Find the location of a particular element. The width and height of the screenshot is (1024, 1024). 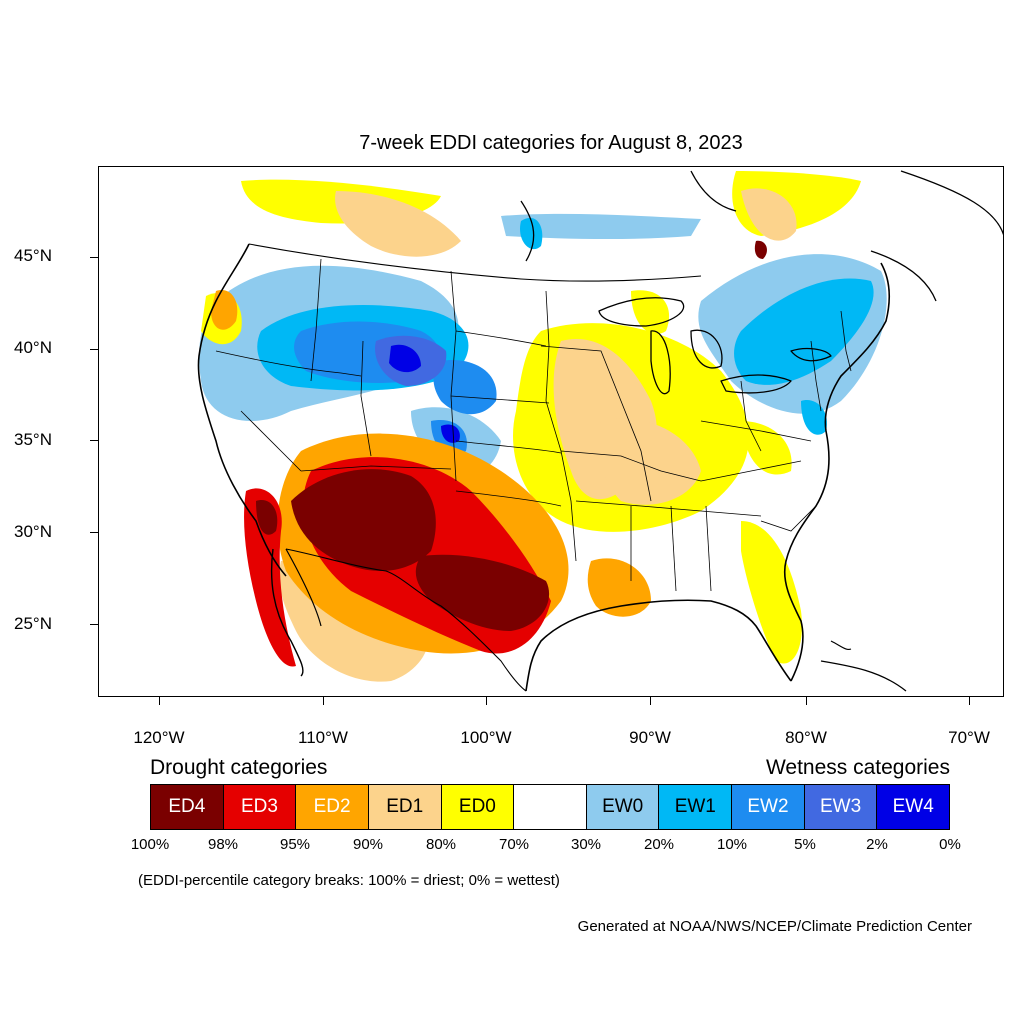

drought-categories-title: Drought categories is located at coordinates (239, 767).